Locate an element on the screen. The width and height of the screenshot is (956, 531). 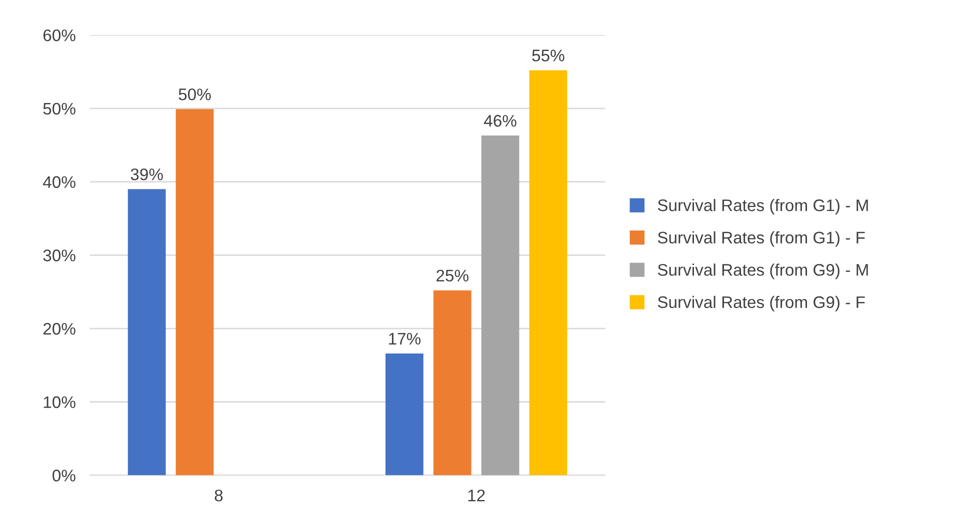
x-tick-label: 8 is located at coordinates (218, 496).